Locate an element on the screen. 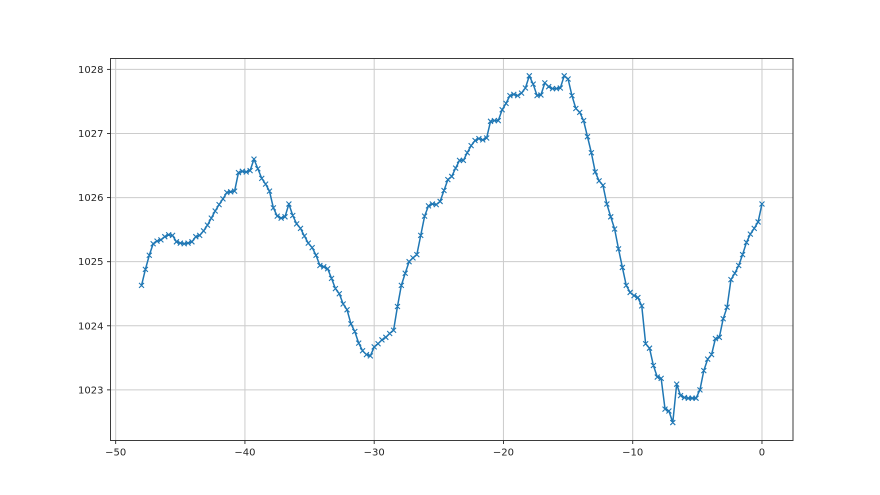  y-tick-label: 1028 is located at coordinates (90, 70).